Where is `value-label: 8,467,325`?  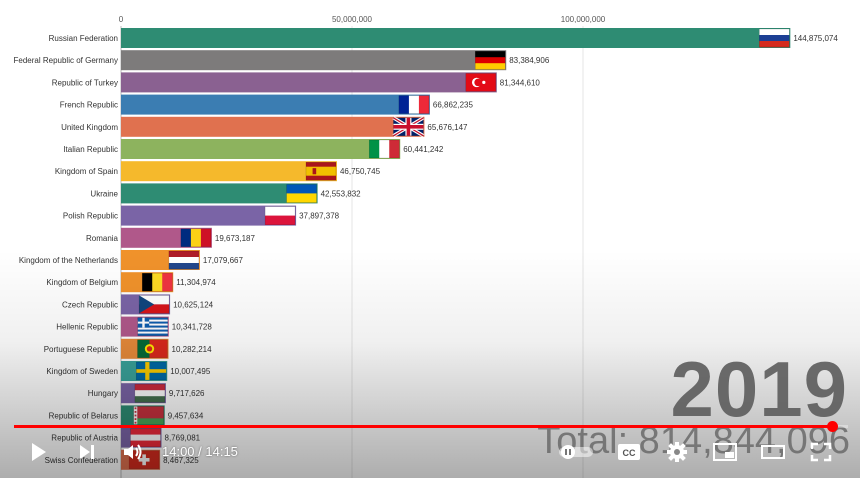 value-label: 8,467,325 is located at coordinates (181, 460).